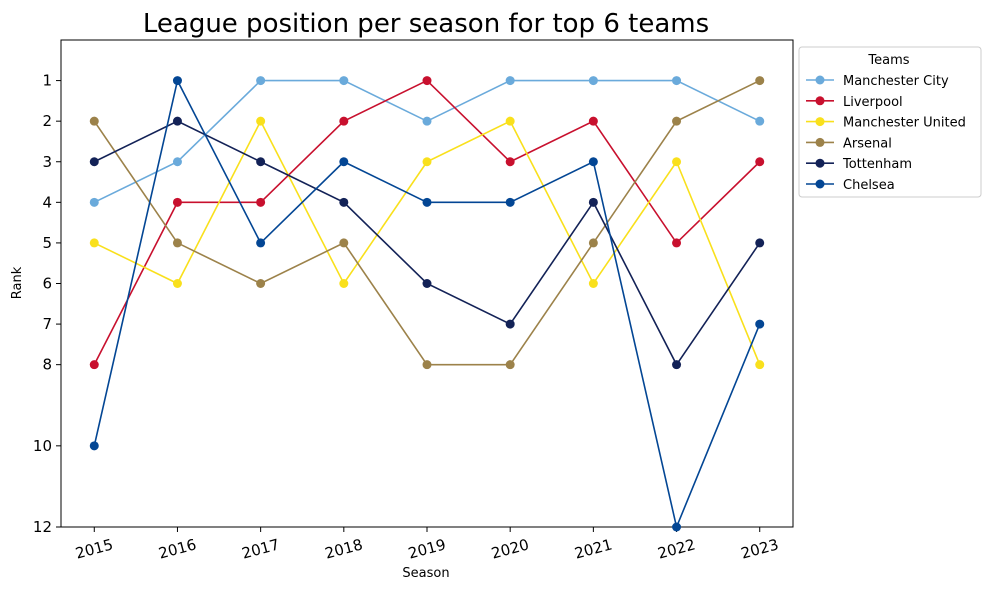 The height and width of the screenshot is (590, 989). What do you see at coordinates (95, 548) in the screenshot?
I see `x-tick-label: 2015` at bounding box center [95, 548].